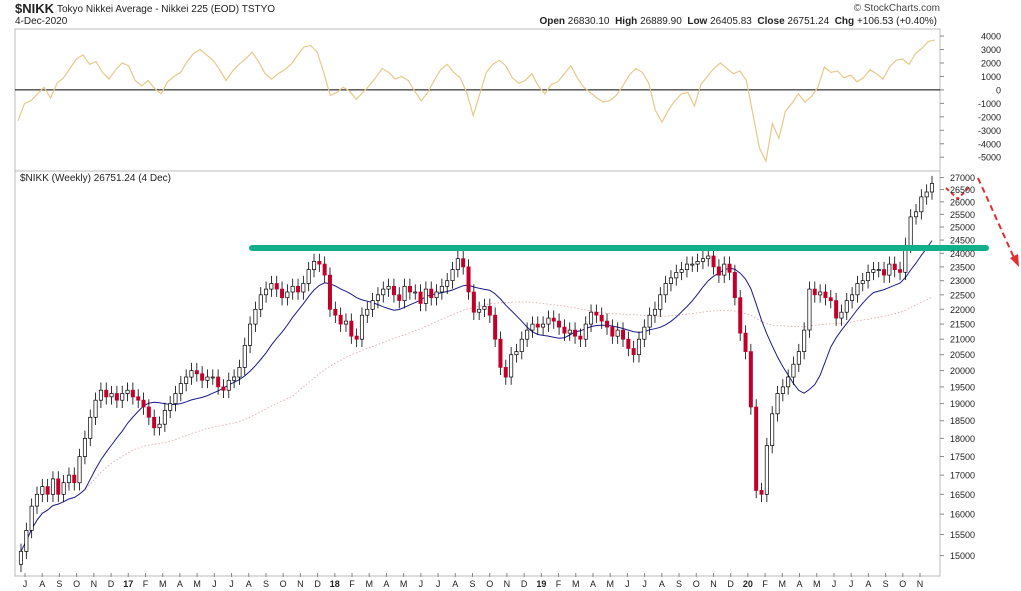 This screenshot has height=591, width=1021. Describe the element at coordinates (989, 117) in the screenshot. I see `oscillator-tick-label: -2000` at that location.